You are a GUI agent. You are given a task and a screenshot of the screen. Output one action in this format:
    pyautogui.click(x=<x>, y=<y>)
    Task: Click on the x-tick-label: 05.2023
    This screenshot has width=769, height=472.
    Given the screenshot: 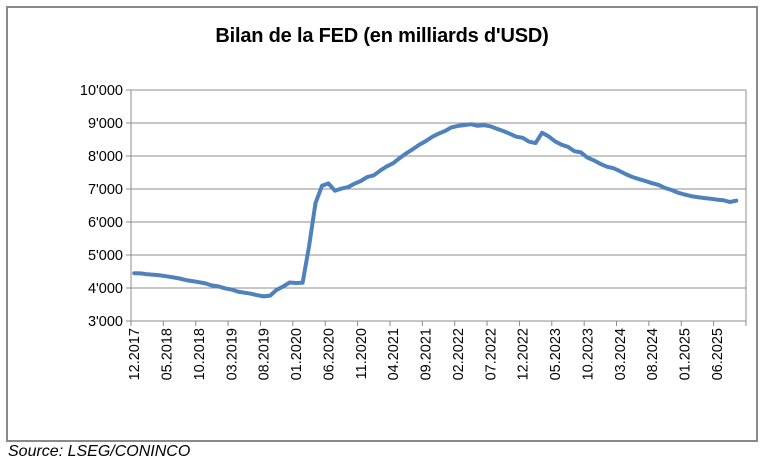 What is the action you would take?
    pyautogui.click(x=556, y=354)
    